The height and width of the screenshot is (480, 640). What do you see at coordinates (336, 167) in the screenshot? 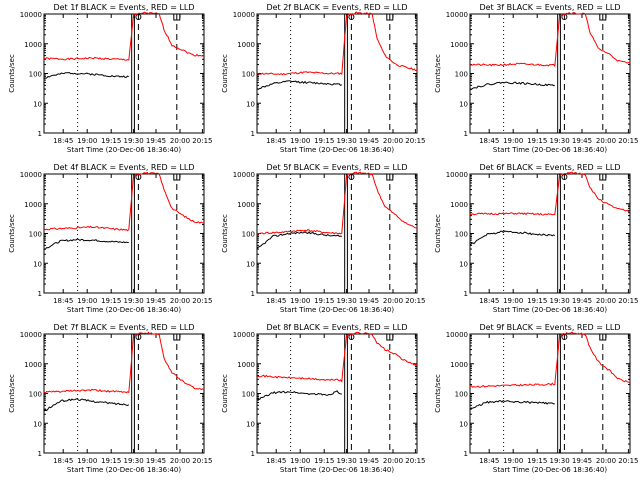
I see `panel-title: Det 5f BLACK = Events, RED = LLD` at bounding box center [336, 167].